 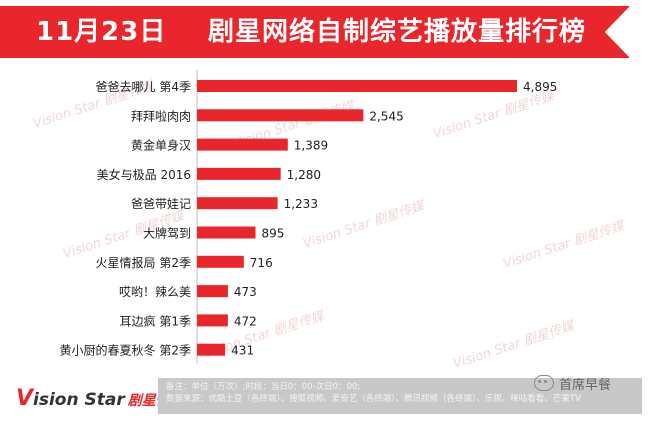 What do you see at coordinates (79, 400) in the screenshot?
I see `logo-wordmark: ision Star` at bounding box center [79, 400].